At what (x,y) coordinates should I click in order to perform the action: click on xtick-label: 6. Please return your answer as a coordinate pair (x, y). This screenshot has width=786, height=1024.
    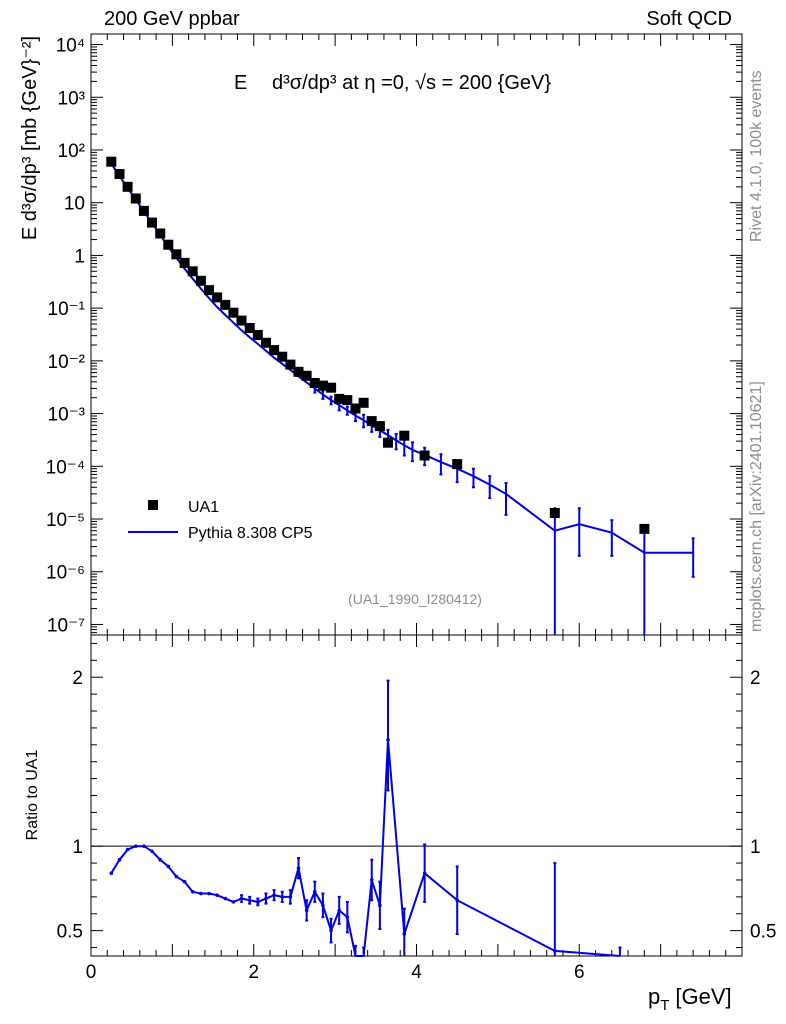
    Looking at the image, I should click on (579, 972).